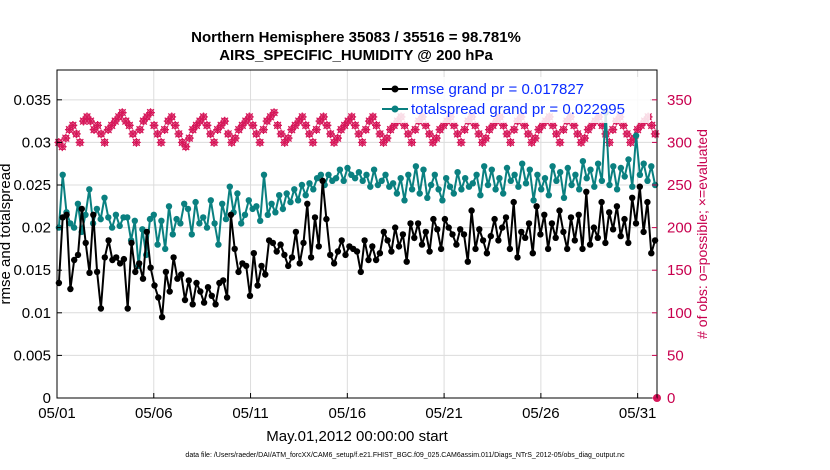 This screenshot has width=830, height=470. I want to click on x-tick-label: 05/01, so click(57, 413).